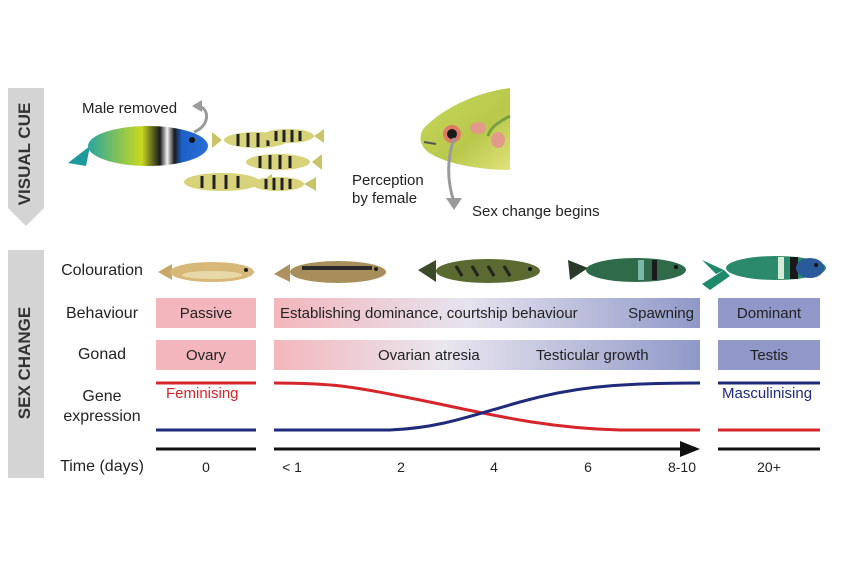 The image size is (862, 575). I want to click on sex-change-banner, so click(26, 364).